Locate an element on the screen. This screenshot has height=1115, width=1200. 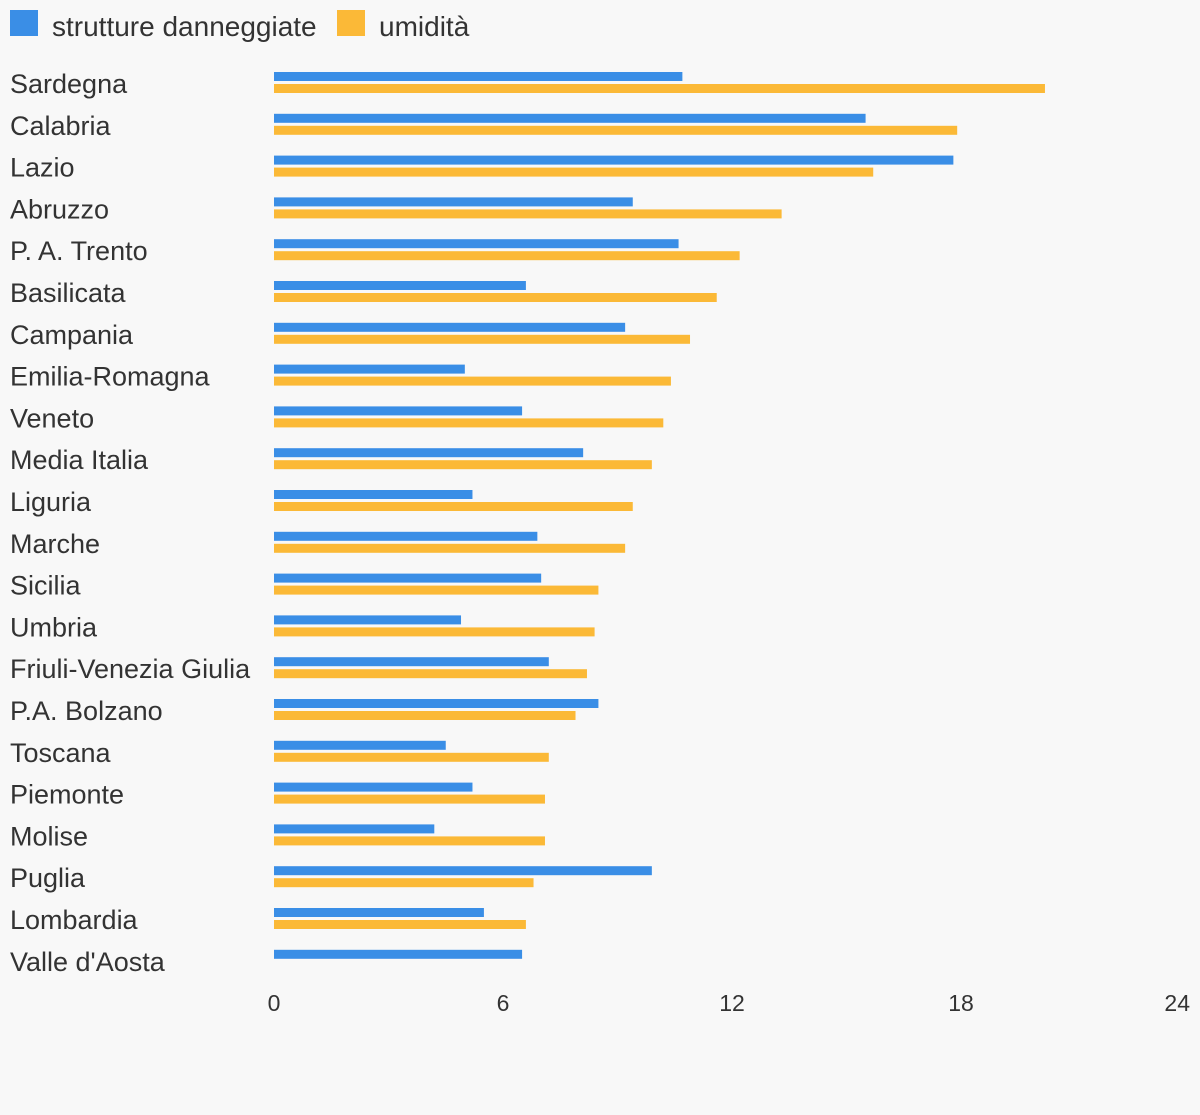
bar-toscana-strutture-danneggiate is located at coordinates (360, 745).